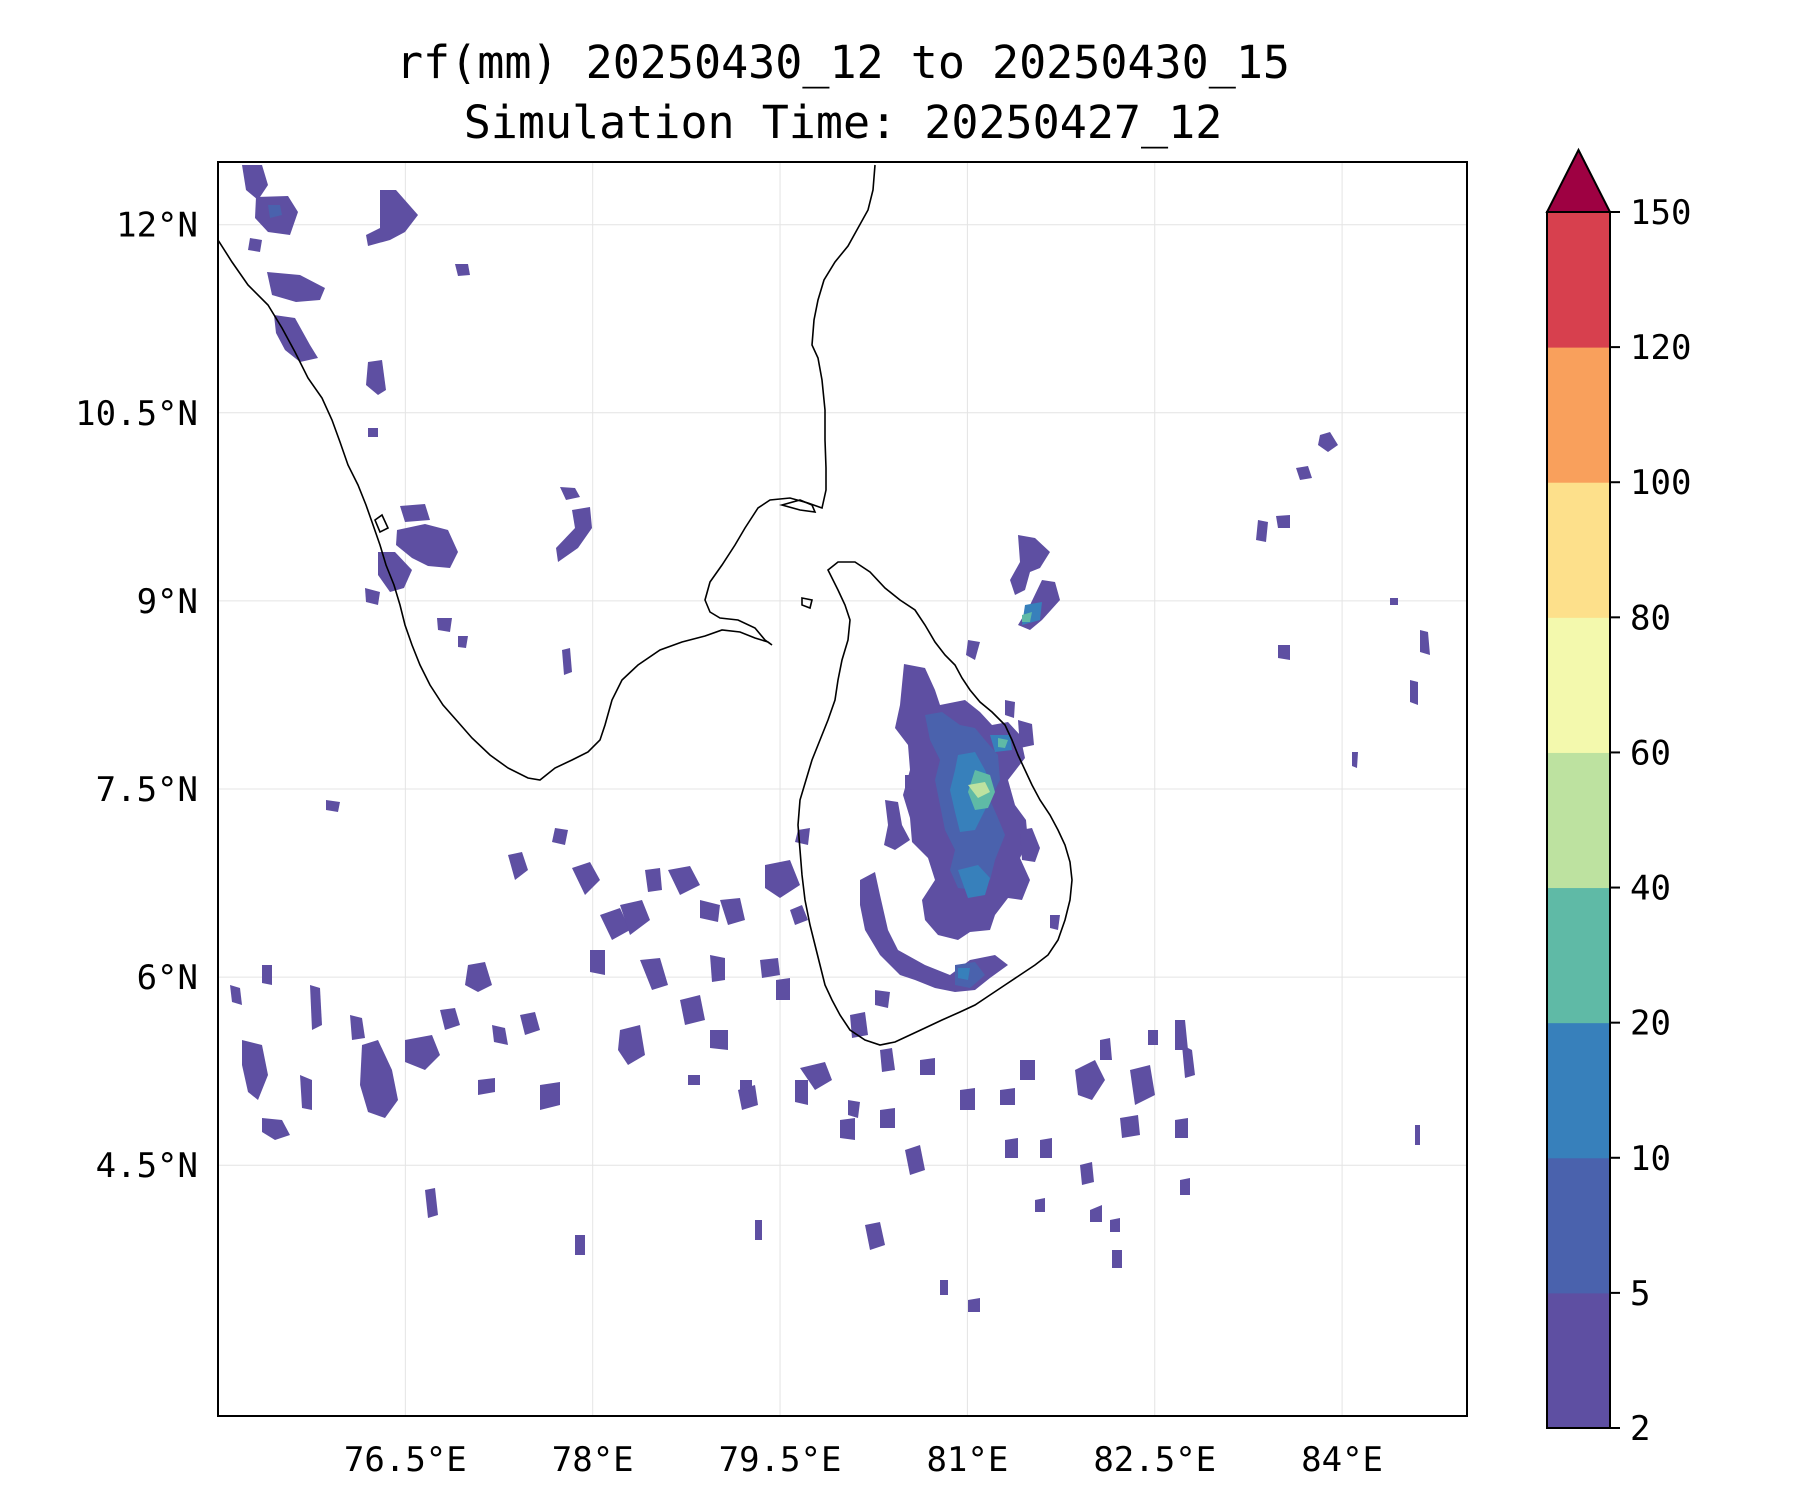  I want to click on colorbar-tick-label: 150, so click(1660, 213).